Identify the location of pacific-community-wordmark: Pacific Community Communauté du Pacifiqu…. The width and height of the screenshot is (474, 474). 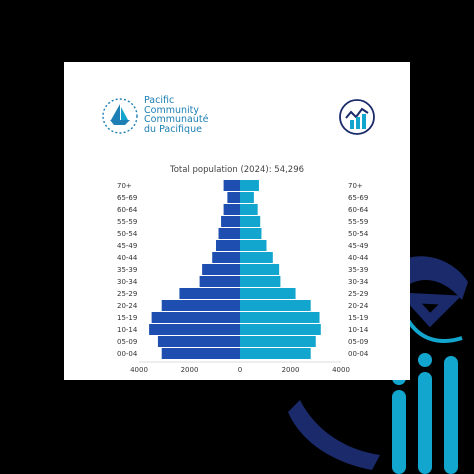
(176, 115).